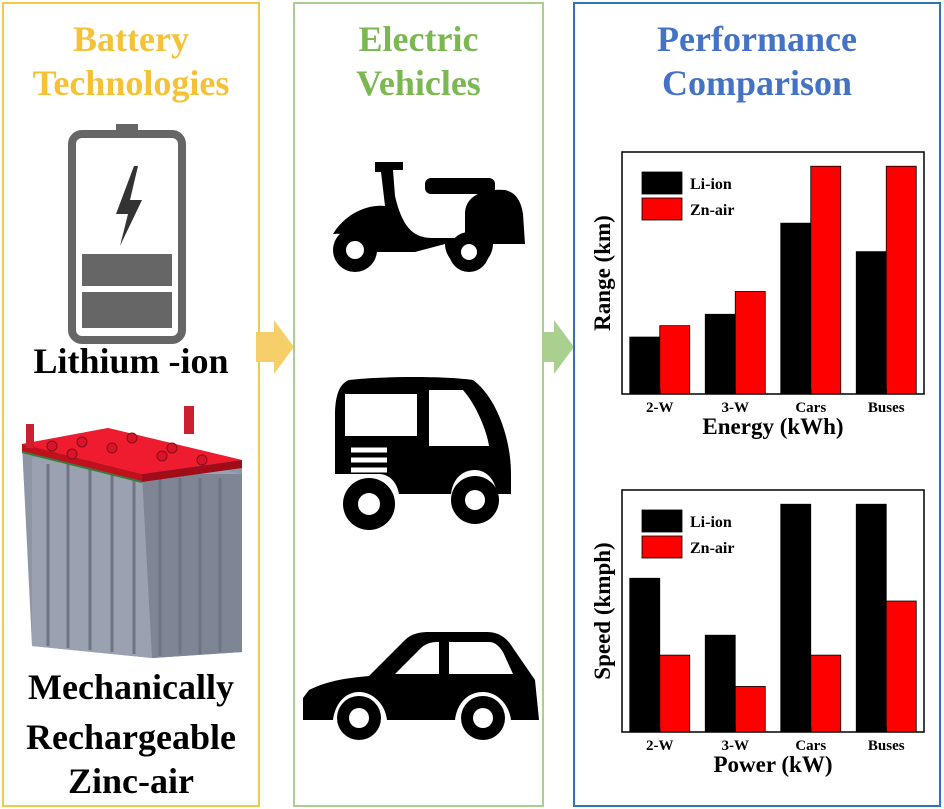 Image resolution: width=944 pixels, height=809 pixels. What do you see at coordinates (131, 737) in the screenshot?
I see `zinc-air-label-line2: Rechargeable` at bounding box center [131, 737].